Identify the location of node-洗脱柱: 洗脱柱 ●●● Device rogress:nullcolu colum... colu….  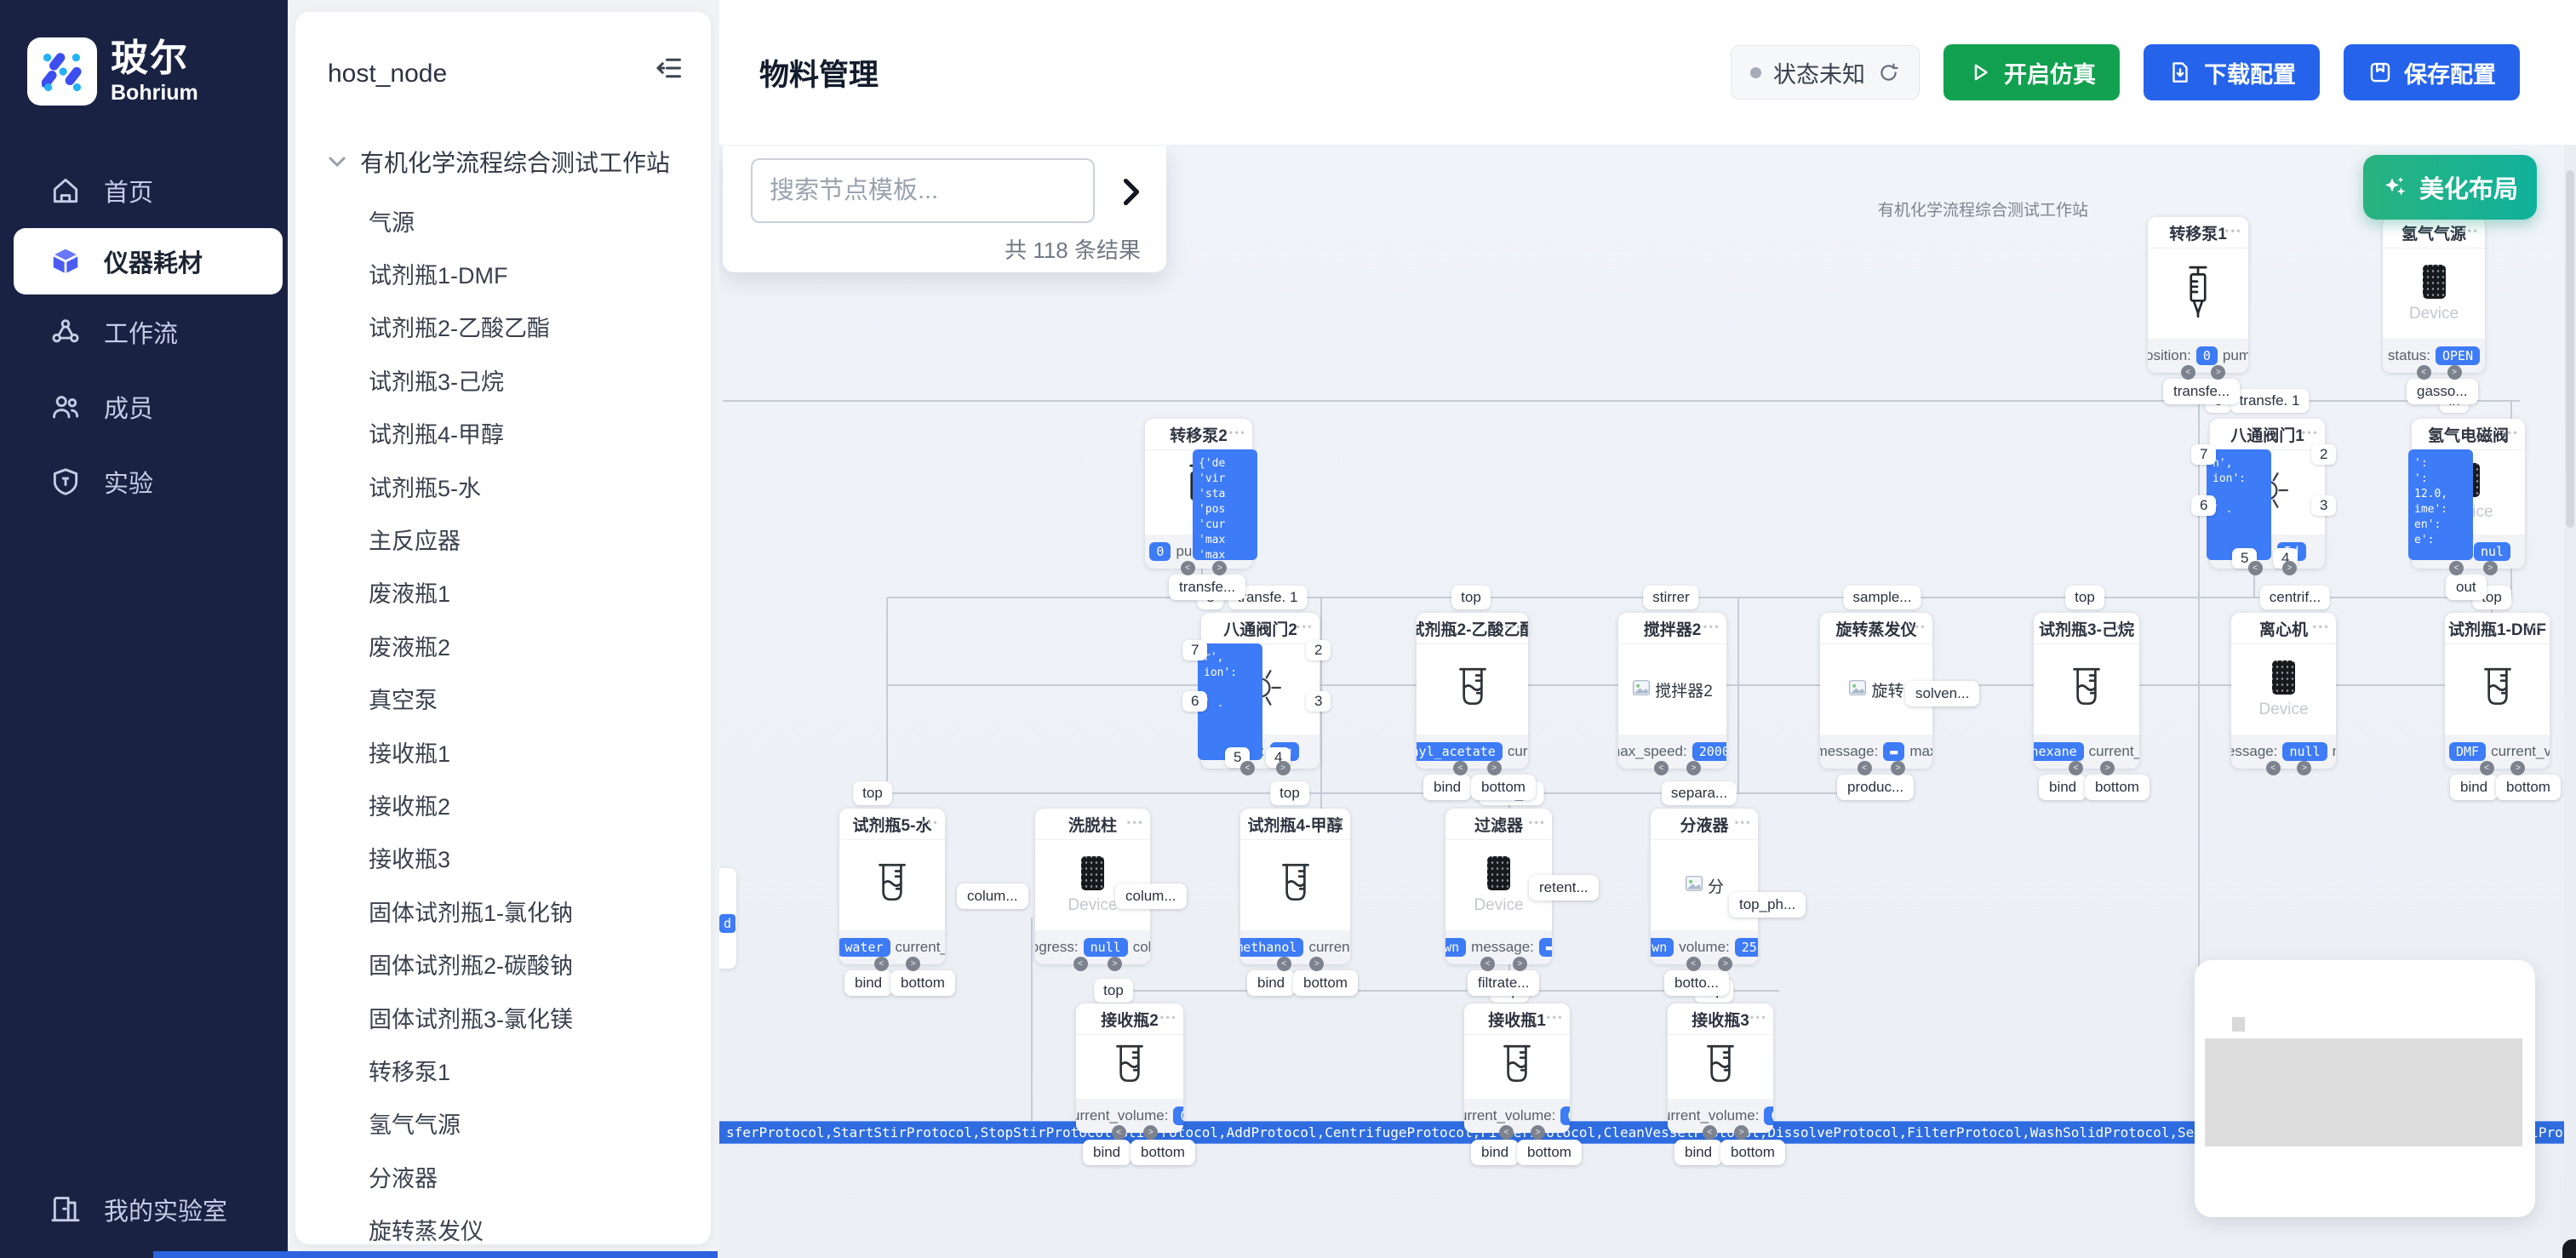
(1072, 890).